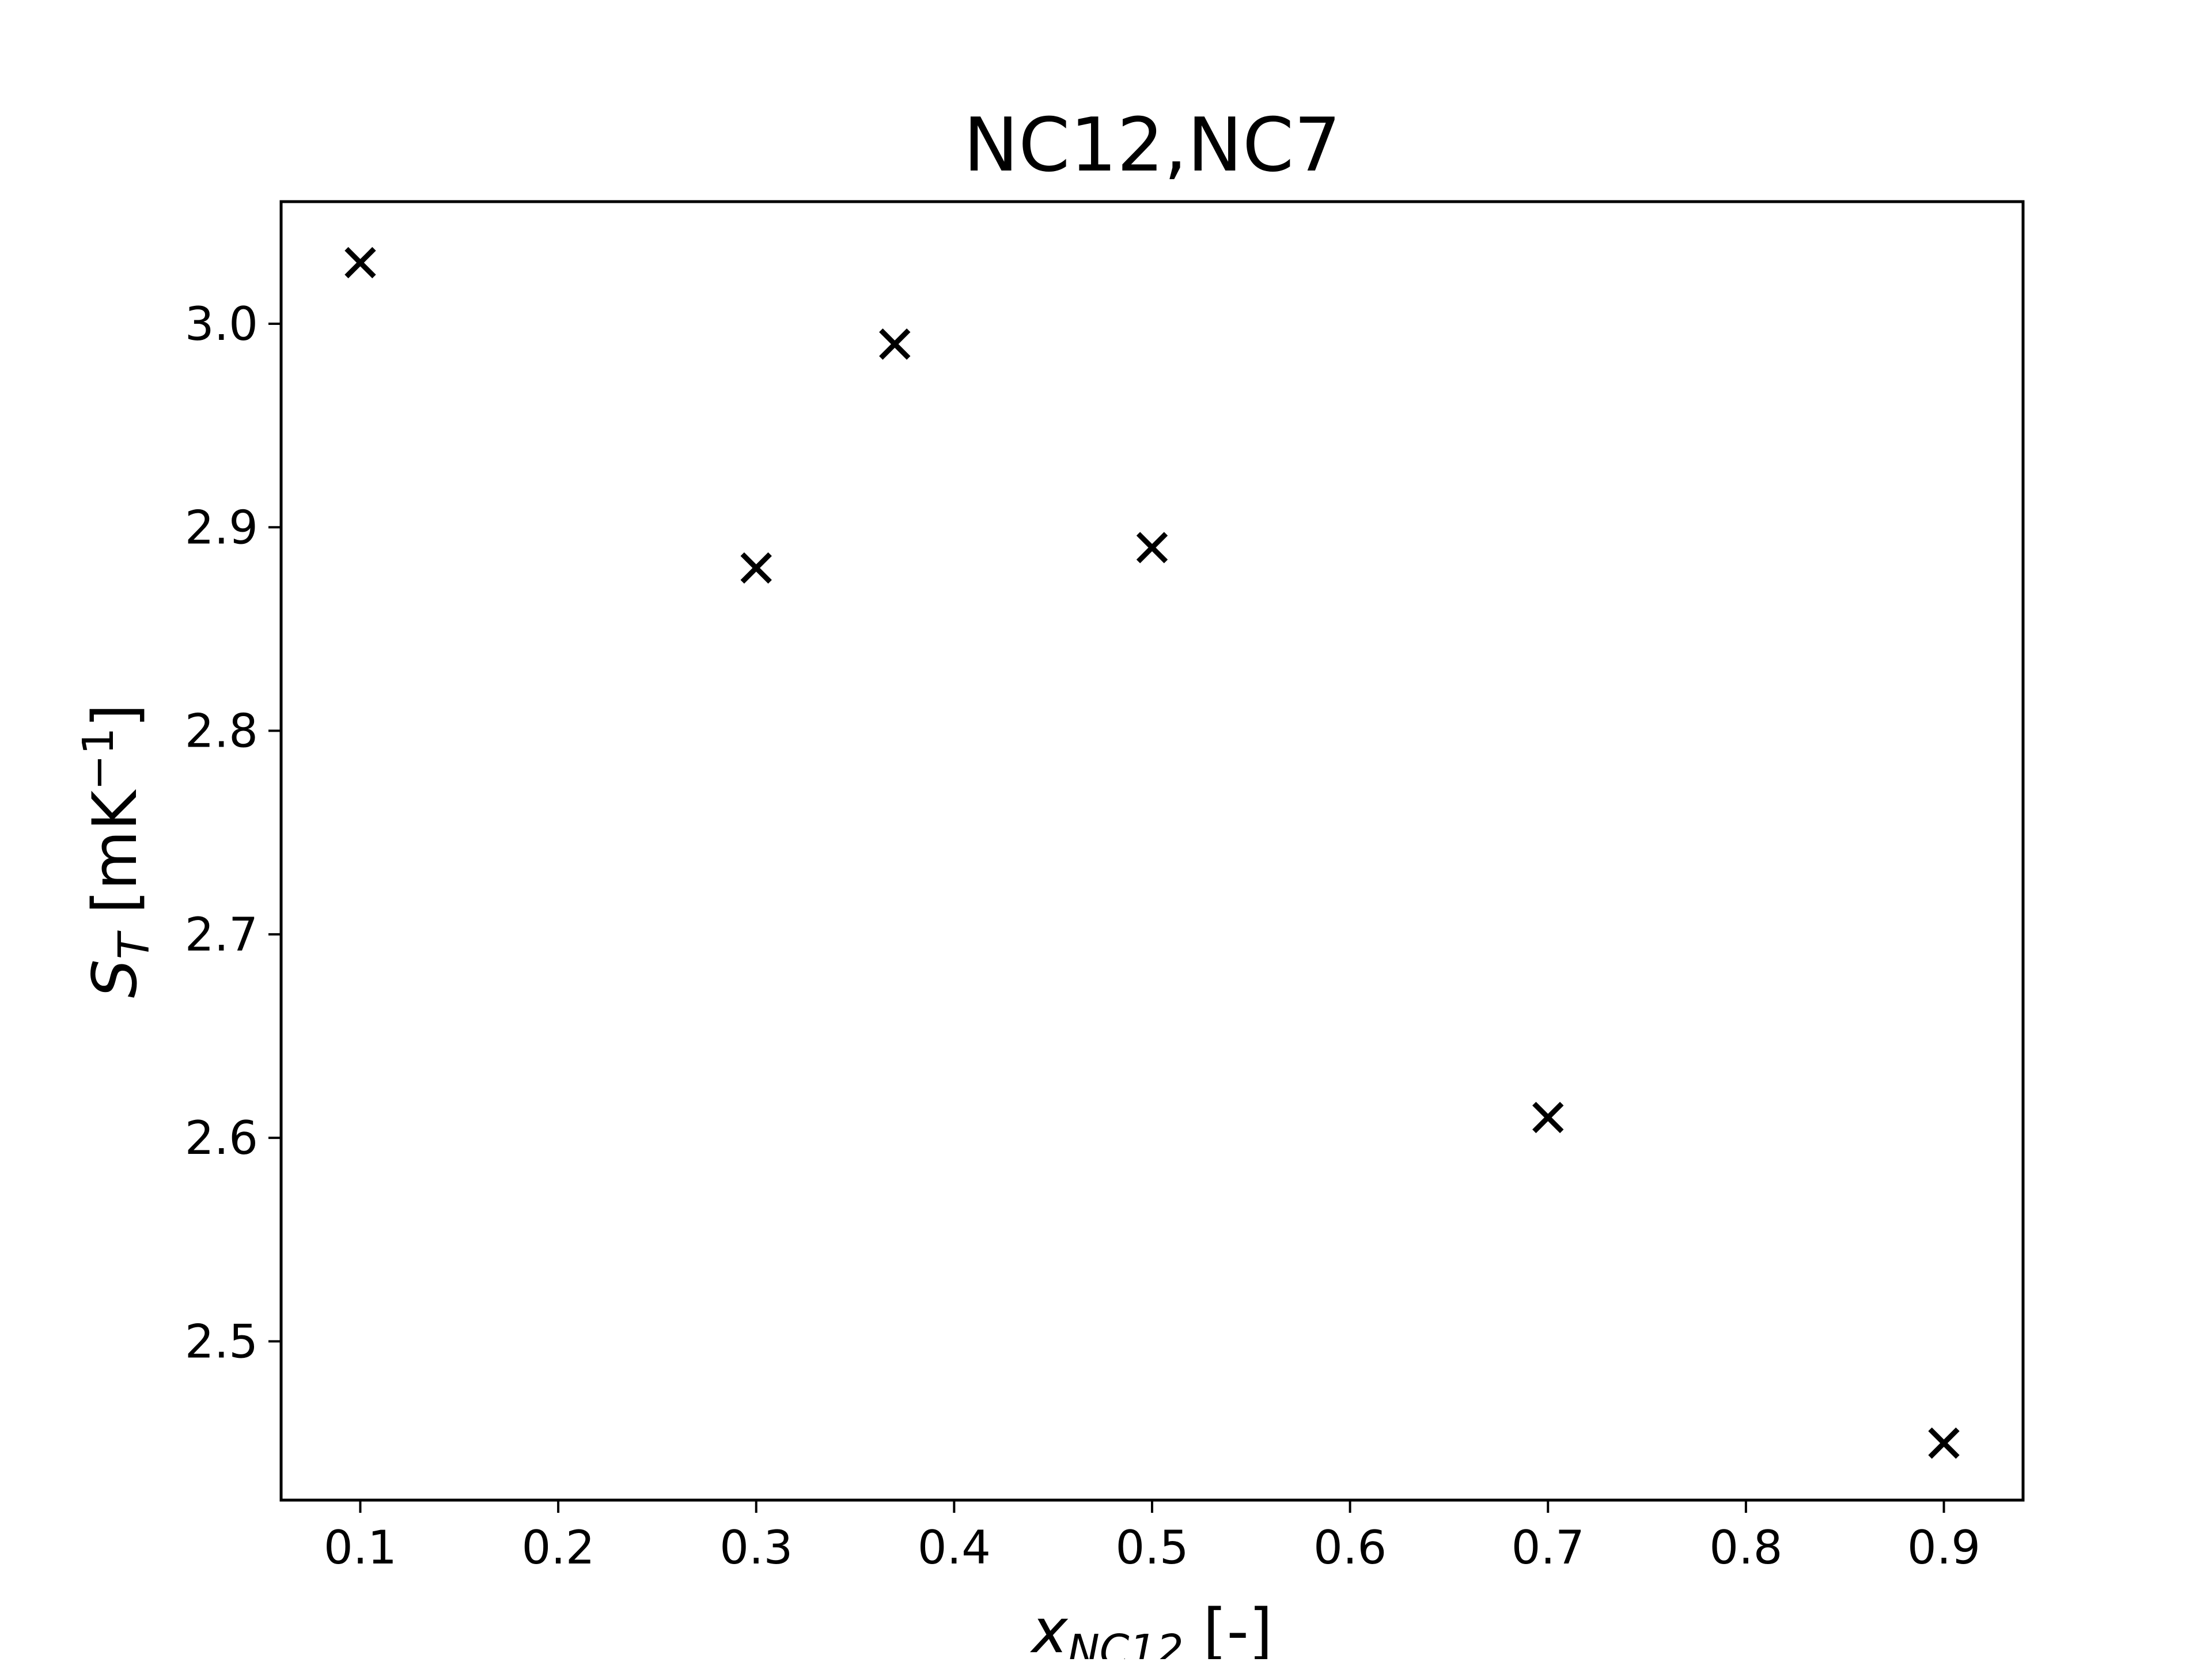 This screenshot has width=2212, height=1662. What do you see at coordinates (954, 1548) in the screenshot?
I see `x-tick-label: 0.4` at bounding box center [954, 1548].